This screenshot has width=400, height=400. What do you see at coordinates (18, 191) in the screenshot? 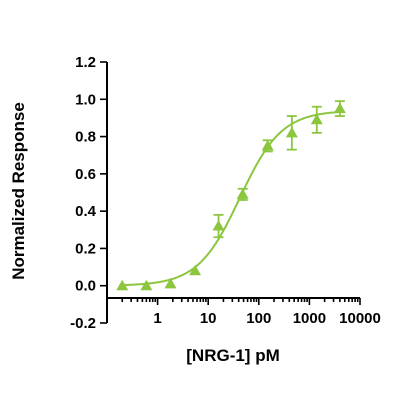
I see `y-axis-title: Normalized Response` at bounding box center [18, 191].